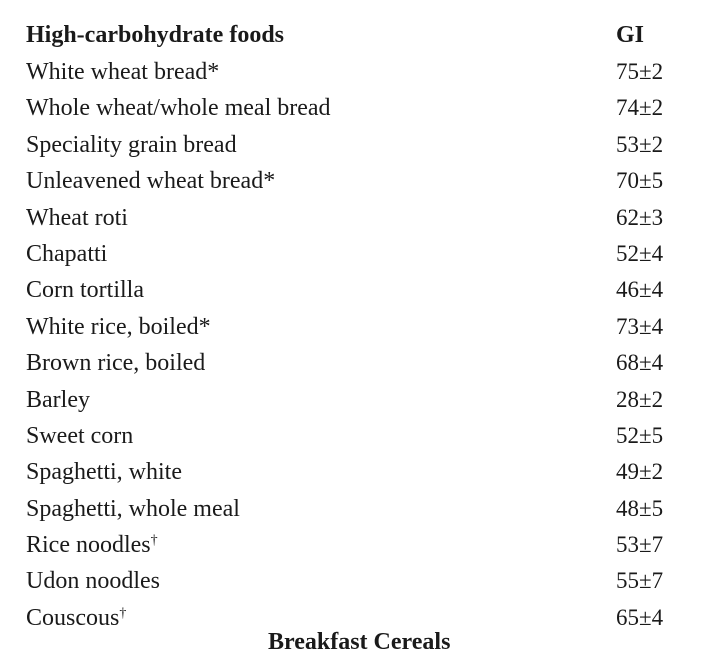 This screenshot has height=655, width=720. Describe the element at coordinates (88, 545) in the screenshot. I see `food-name-text: Rice noodles` at that location.